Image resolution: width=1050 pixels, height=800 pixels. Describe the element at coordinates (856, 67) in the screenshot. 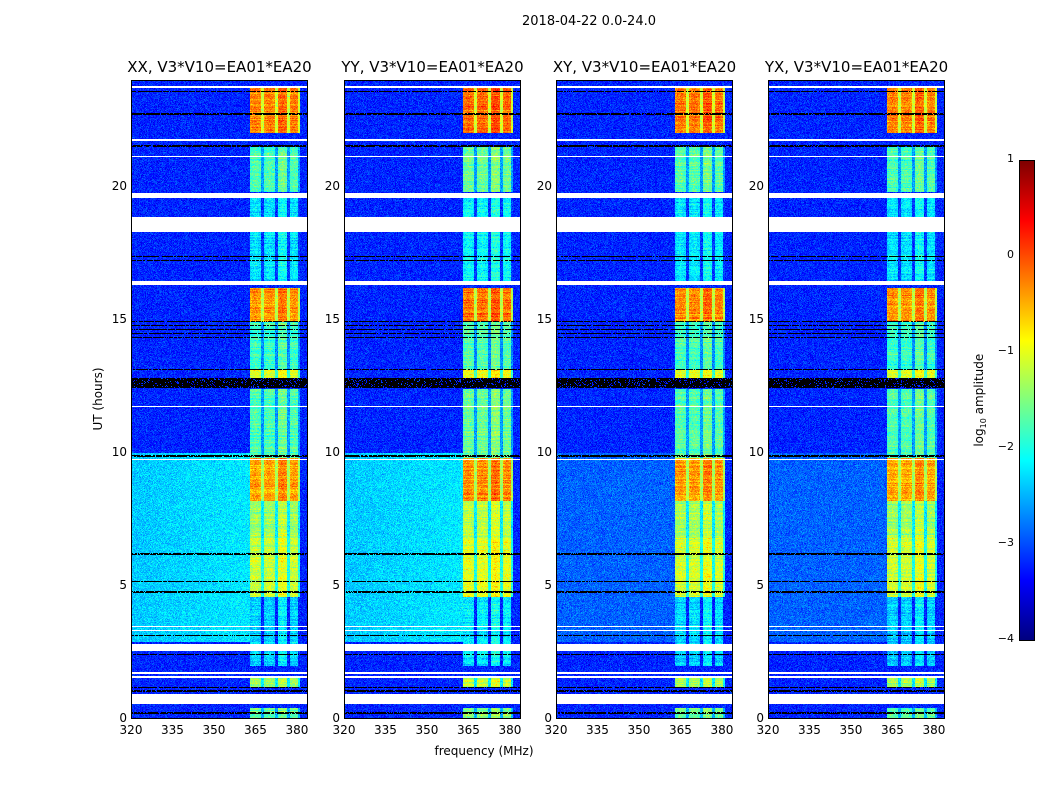

I see `panel-title: YX, V3*V10=EA01*EA20` at that location.